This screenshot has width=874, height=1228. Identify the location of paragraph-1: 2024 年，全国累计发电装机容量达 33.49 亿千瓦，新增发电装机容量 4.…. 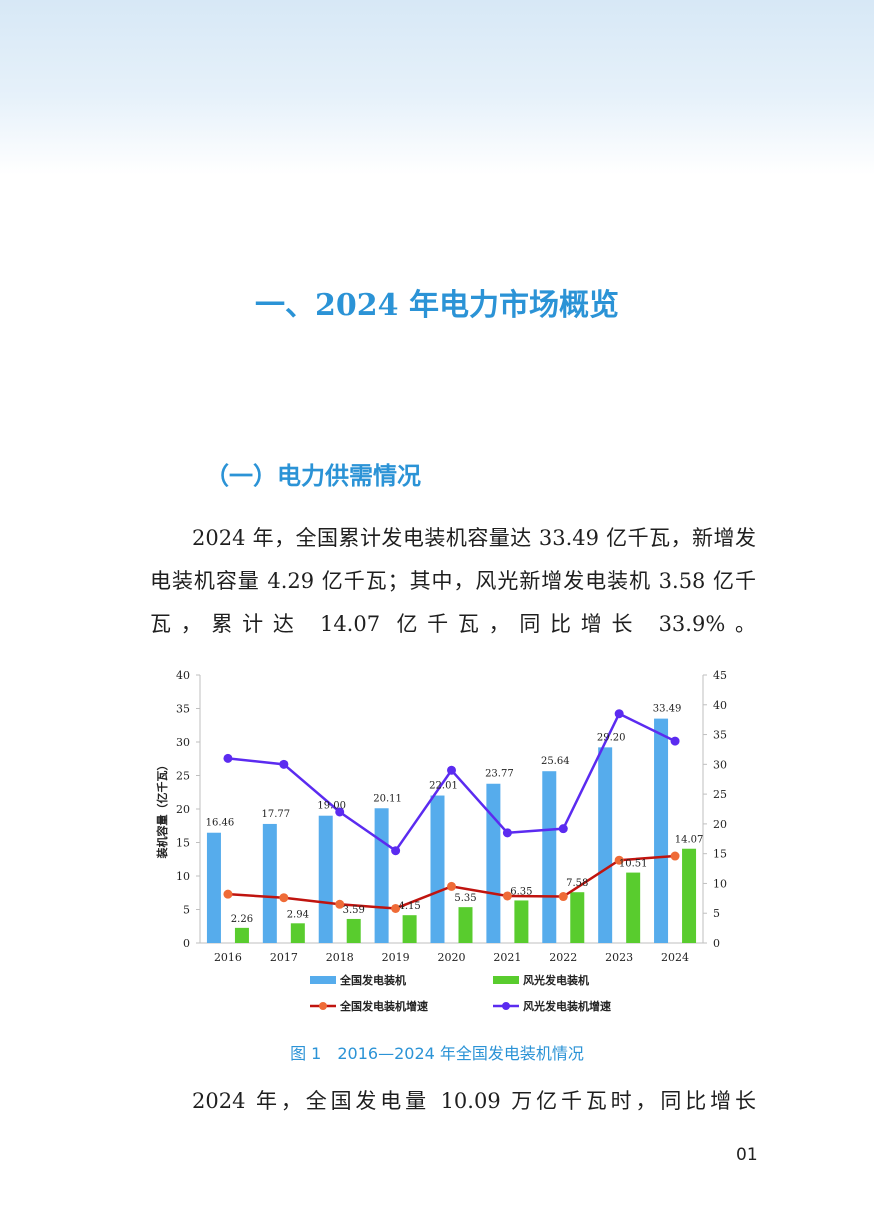
(453, 581).